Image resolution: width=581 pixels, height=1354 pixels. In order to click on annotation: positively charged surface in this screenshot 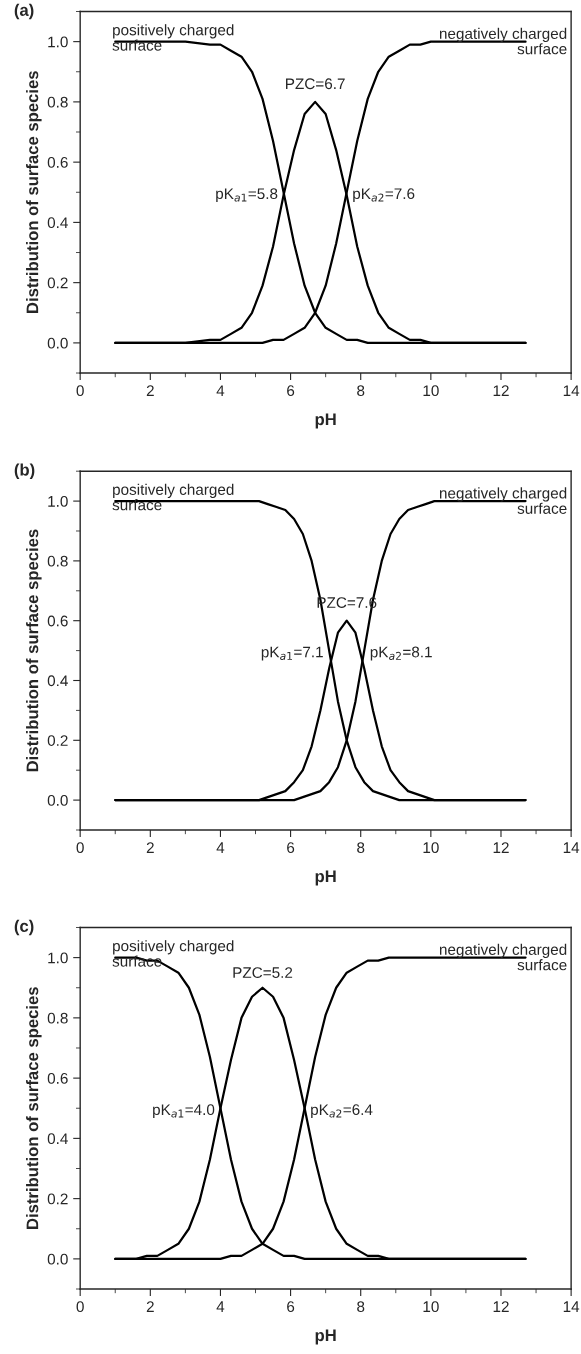, I will do `click(173, 497)`.